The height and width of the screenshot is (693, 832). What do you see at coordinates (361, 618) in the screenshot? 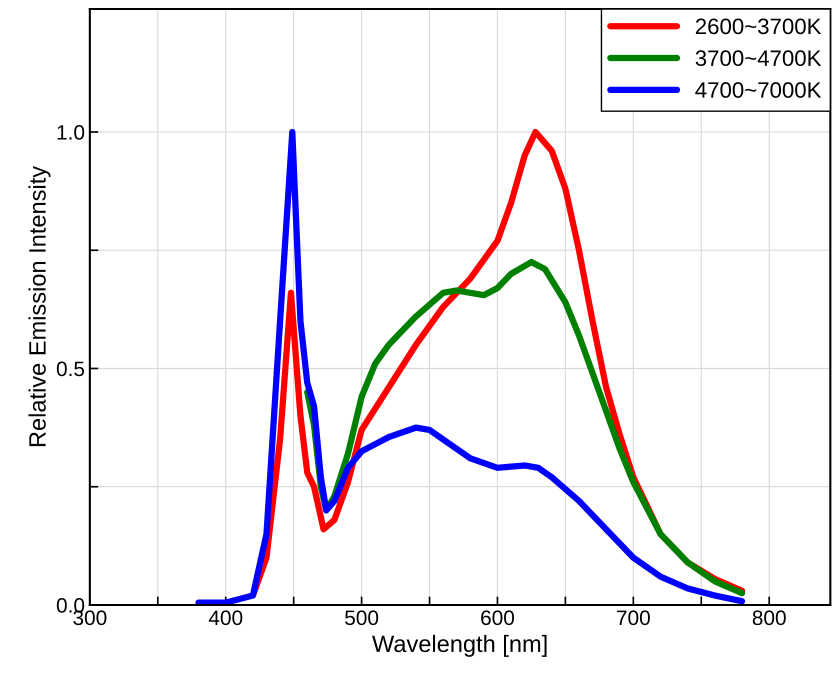
I see `x-tick-label: 500` at bounding box center [361, 618].